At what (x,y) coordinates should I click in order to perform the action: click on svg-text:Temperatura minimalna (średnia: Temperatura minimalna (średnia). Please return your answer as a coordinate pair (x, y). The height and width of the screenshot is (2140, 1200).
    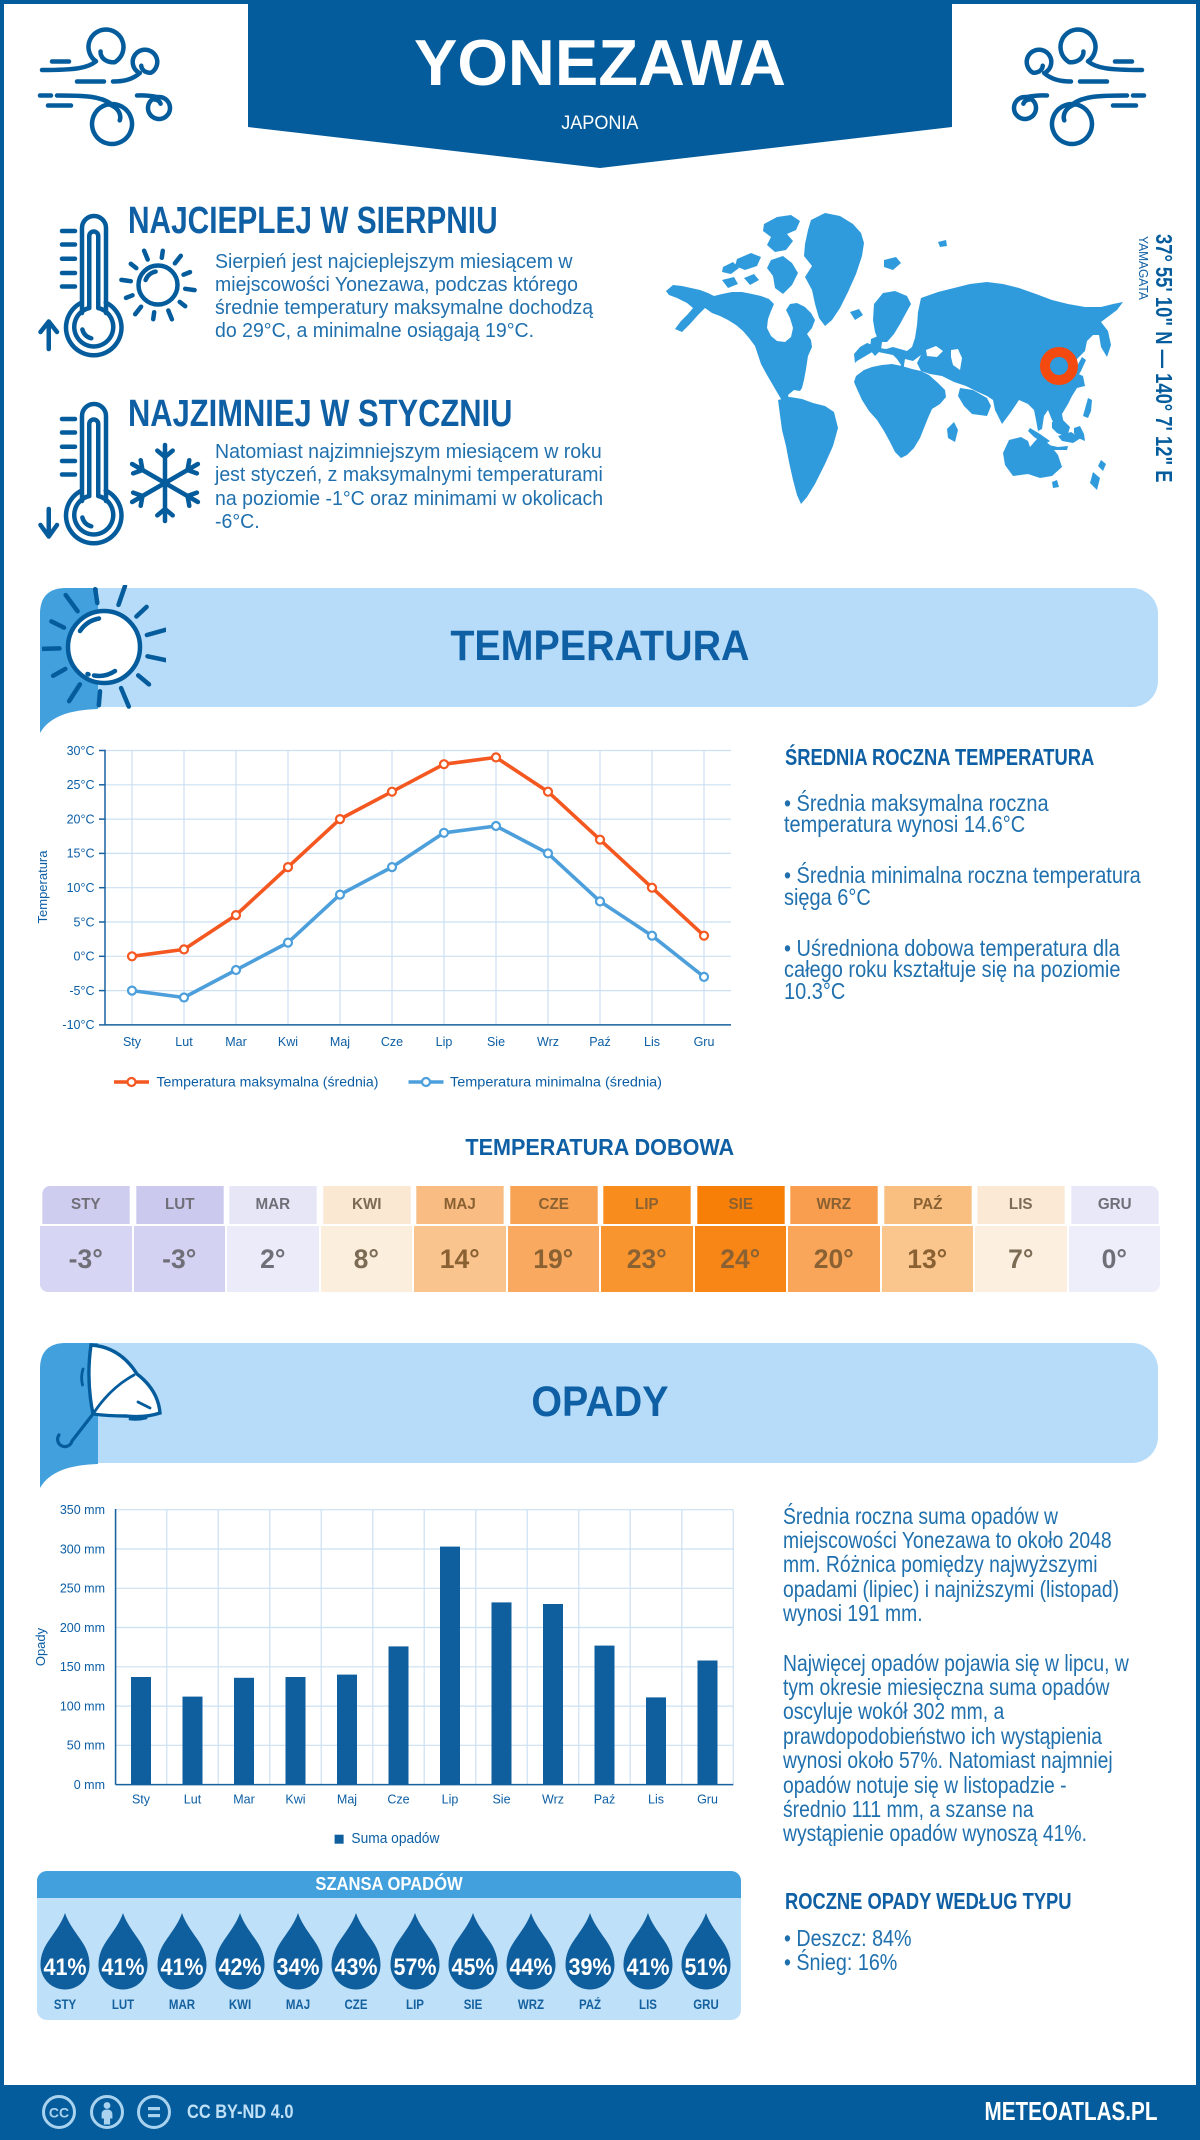
    Looking at the image, I should click on (556, 1082).